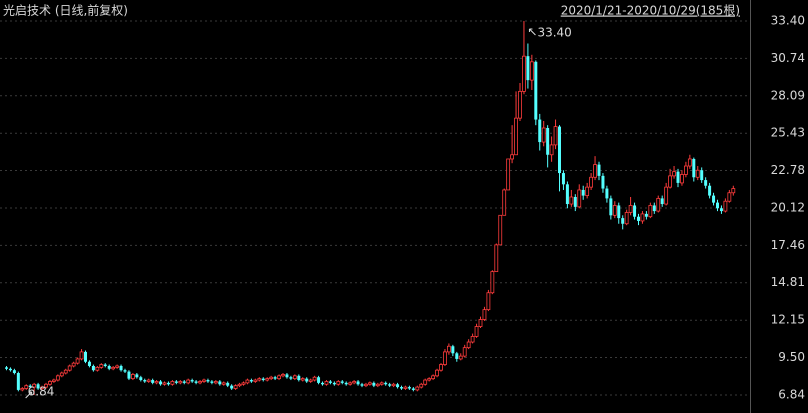 Image resolution: width=808 pixels, height=413 pixels. I want to click on y-tick-label: 17.46, so click(788, 245).